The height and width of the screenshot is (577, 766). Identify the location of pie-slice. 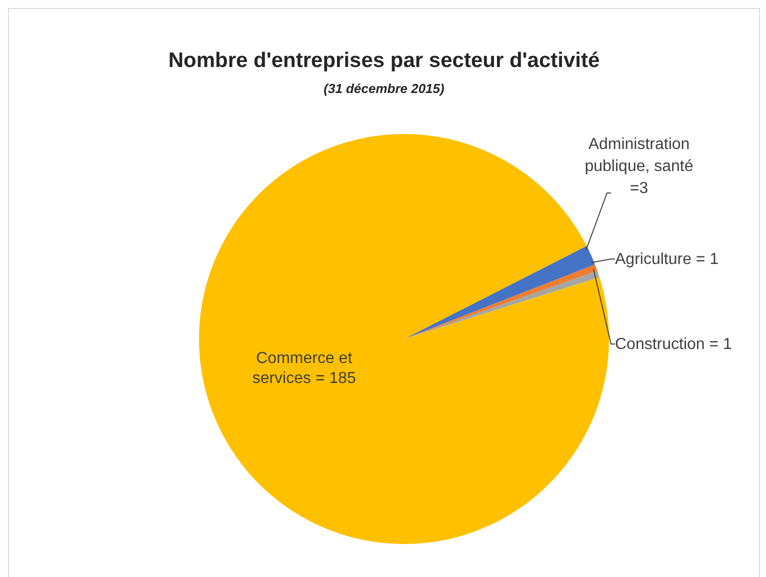
(499, 292).